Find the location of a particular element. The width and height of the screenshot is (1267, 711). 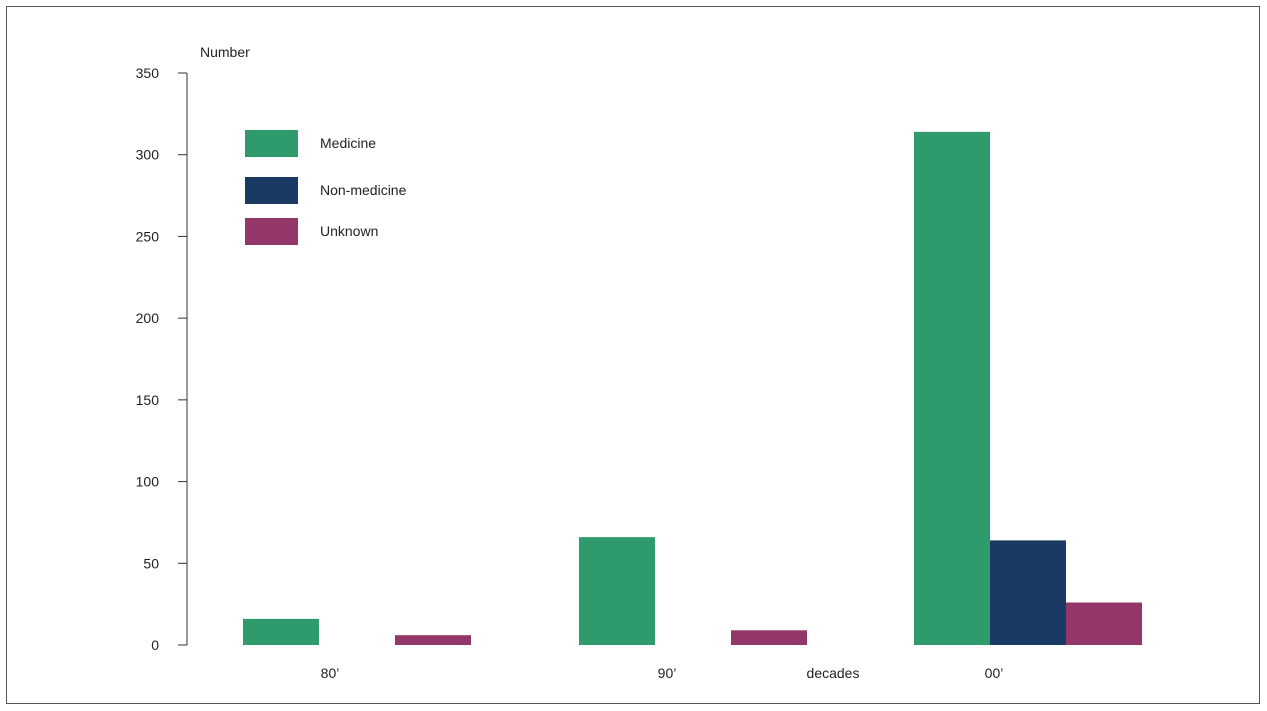

x-tick-label: 00’ is located at coordinates (994, 673).